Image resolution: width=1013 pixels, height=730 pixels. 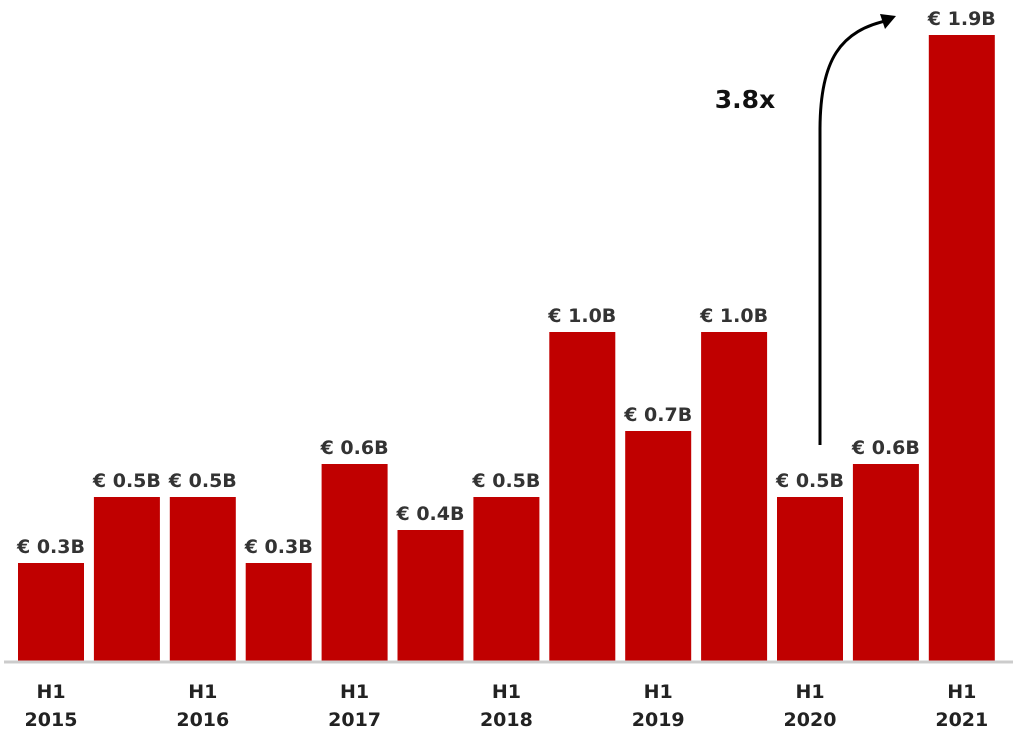 I want to click on x-tick-label-line2: 2015, so click(x=51, y=719).